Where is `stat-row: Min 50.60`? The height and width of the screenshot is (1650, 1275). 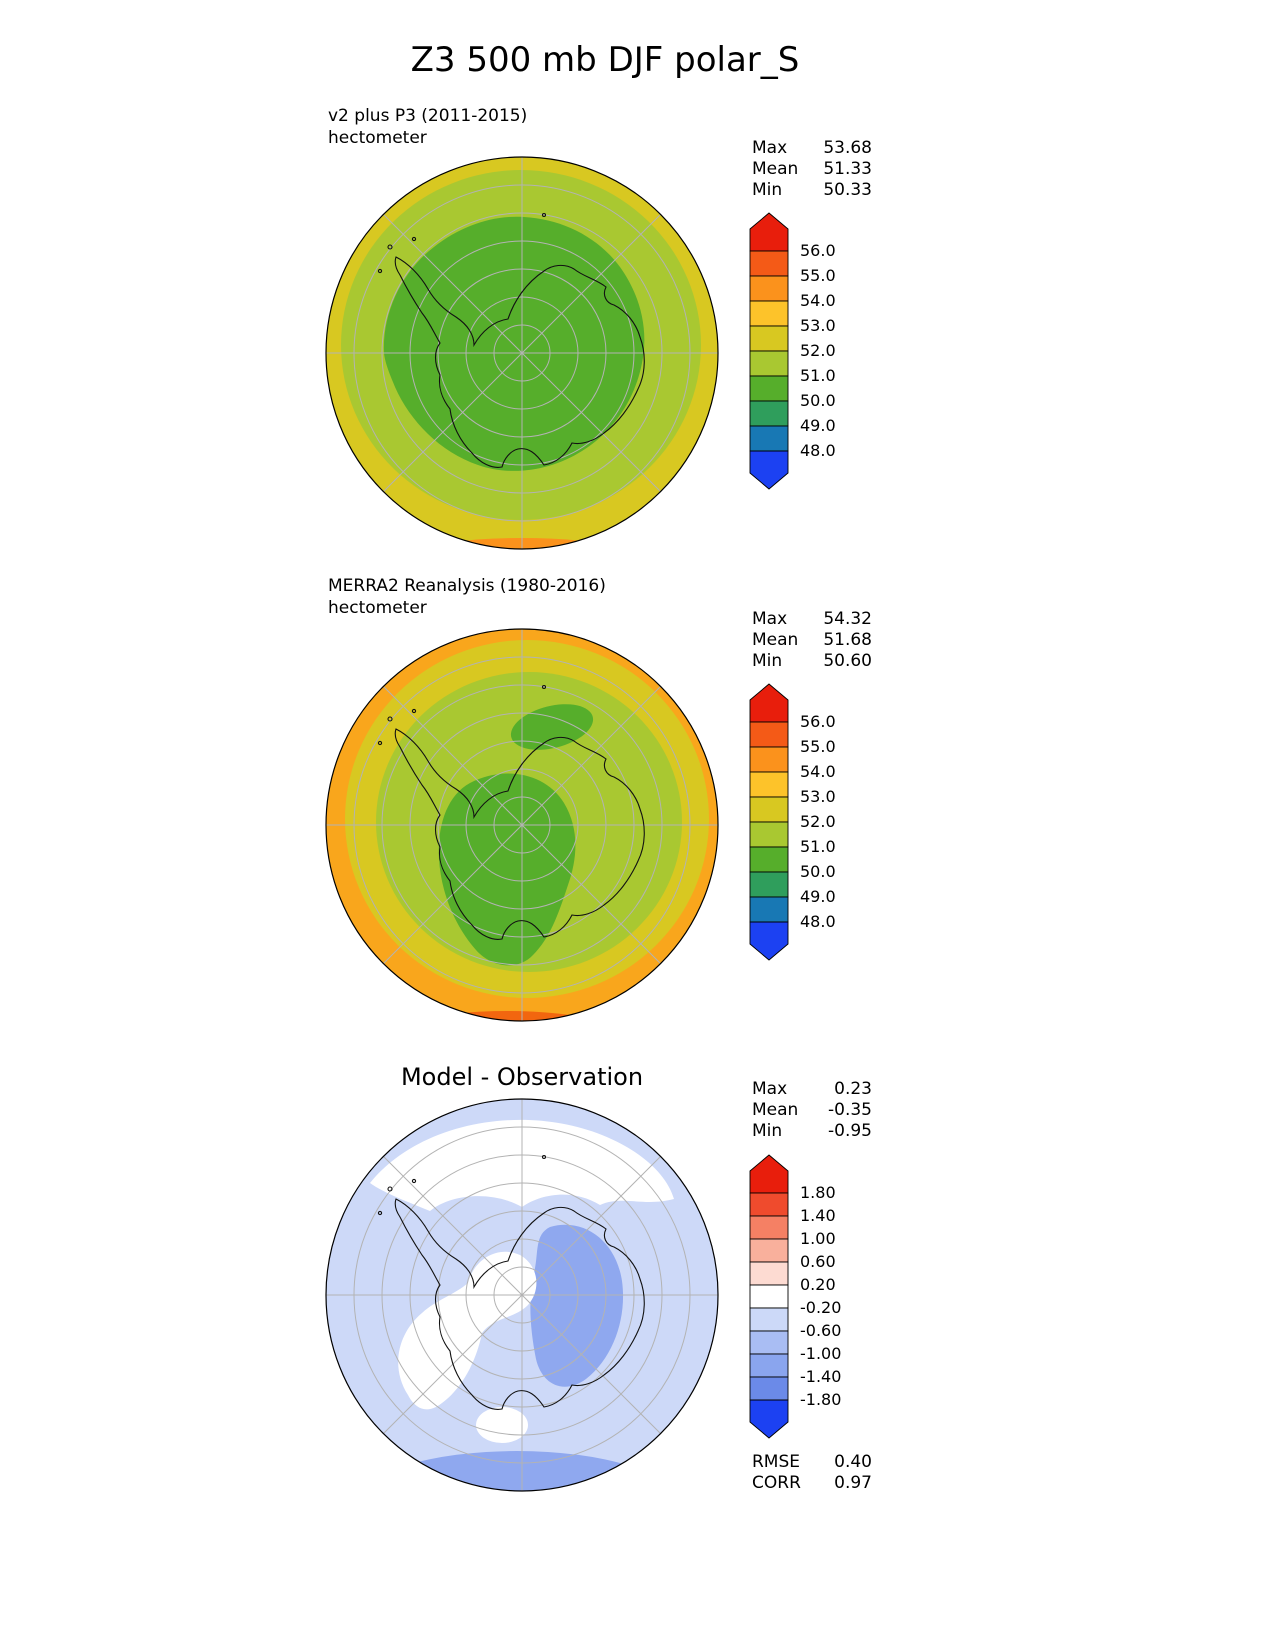 stat-row: Min 50.60 is located at coordinates (812, 661).